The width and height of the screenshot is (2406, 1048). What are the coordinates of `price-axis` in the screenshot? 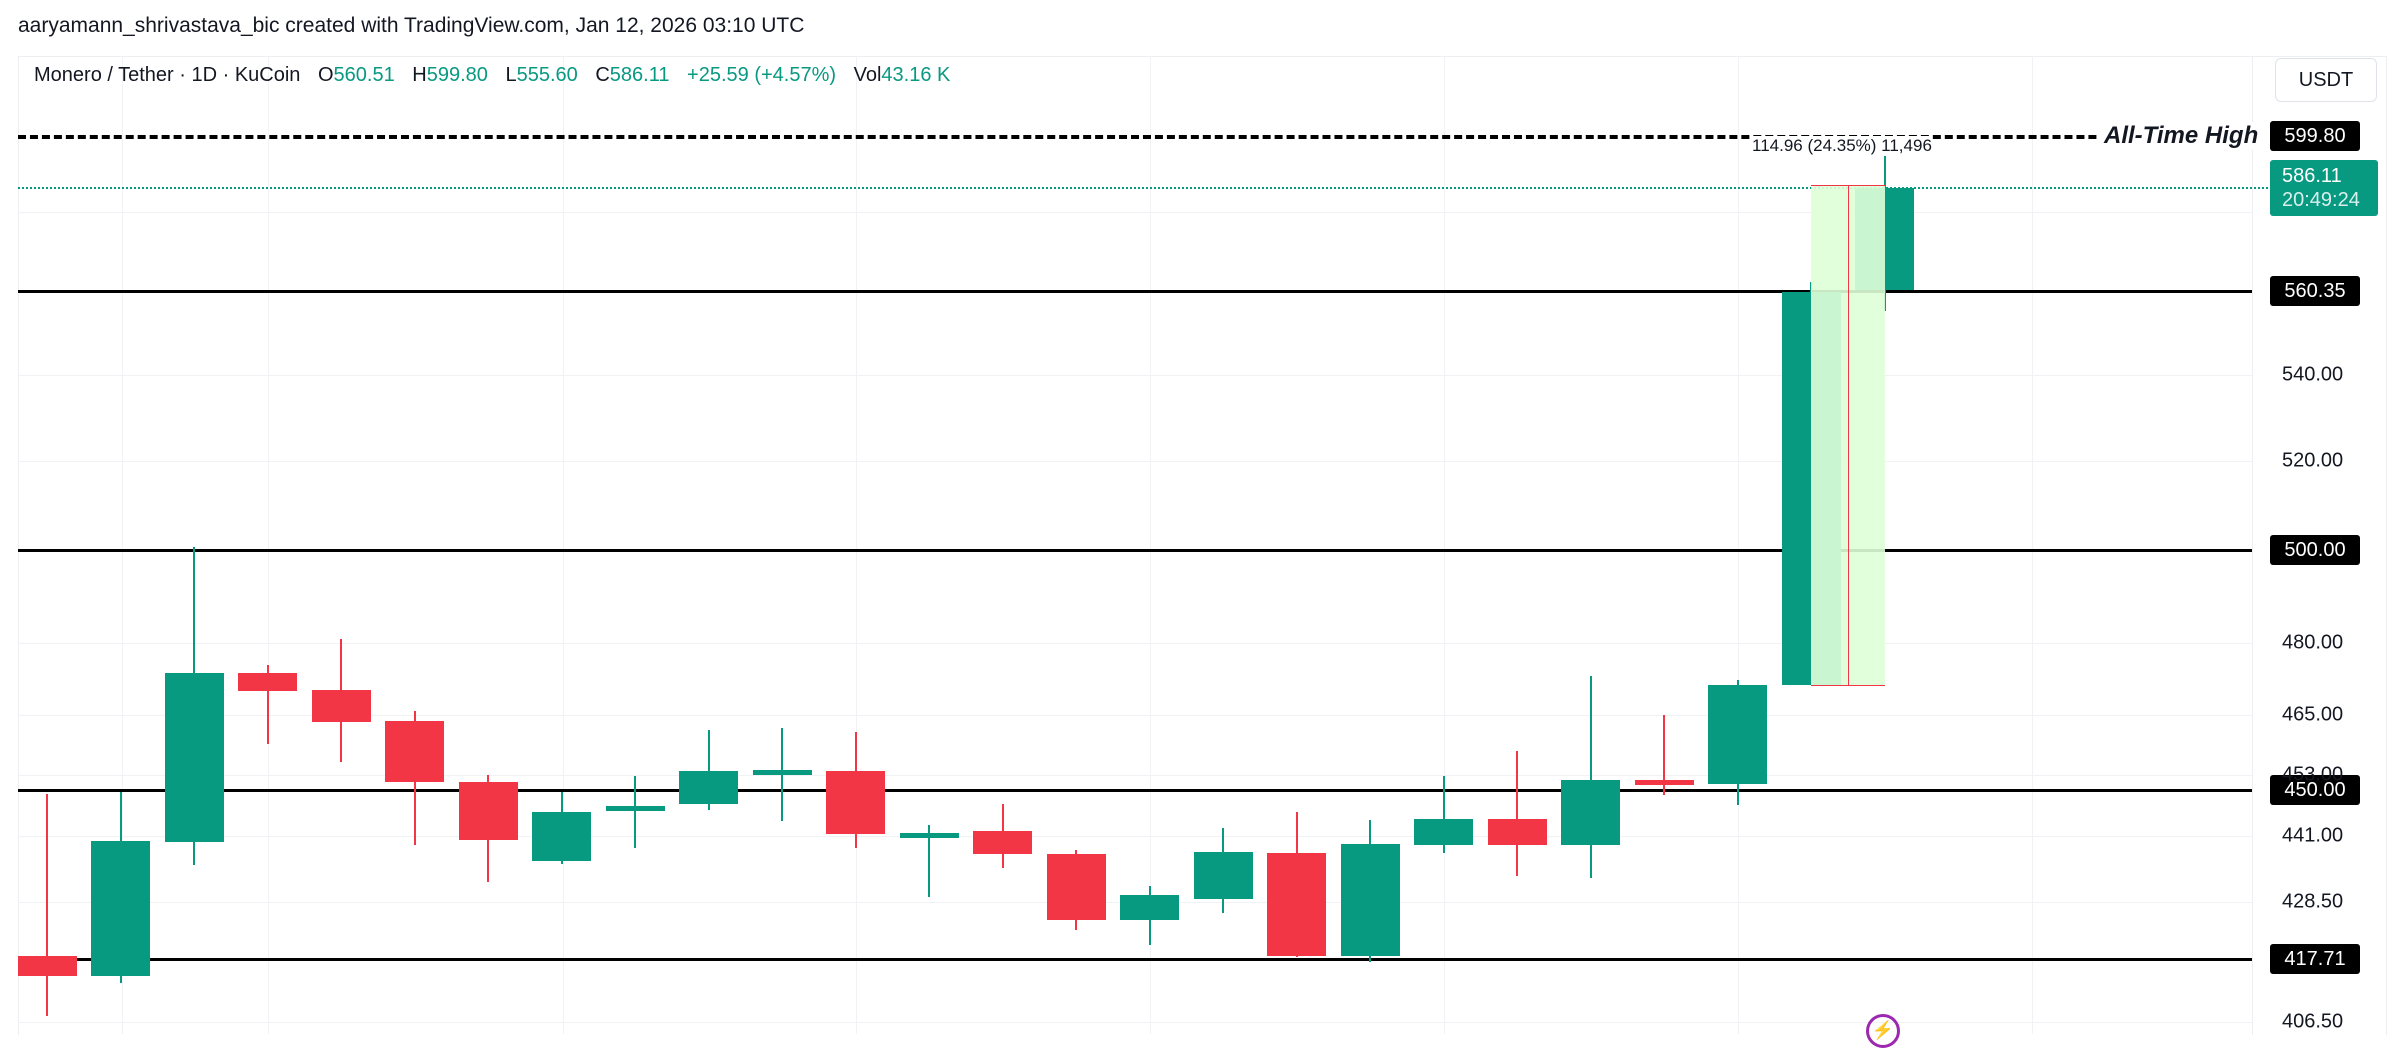 It's located at (2319, 545).